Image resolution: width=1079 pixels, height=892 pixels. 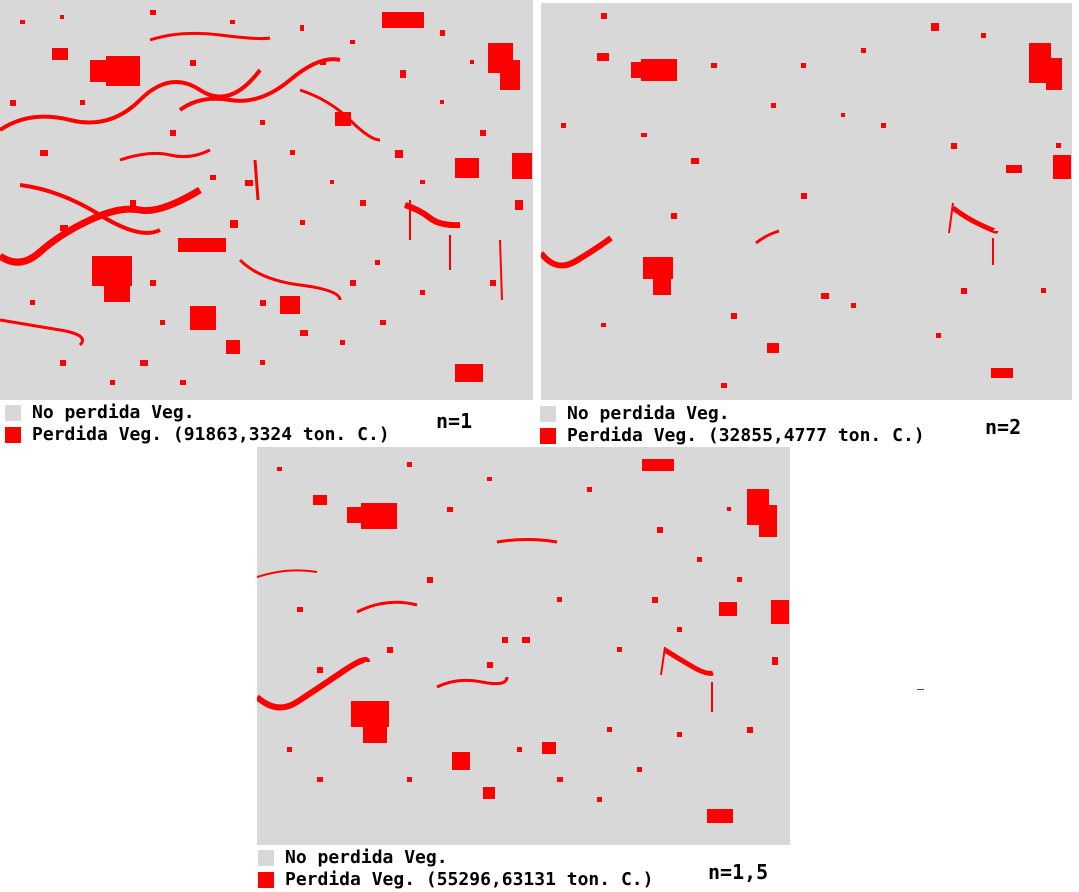 What do you see at coordinates (920, 689) in the screenshot?
I see `stray-mark` at bounding box center [920, 689].